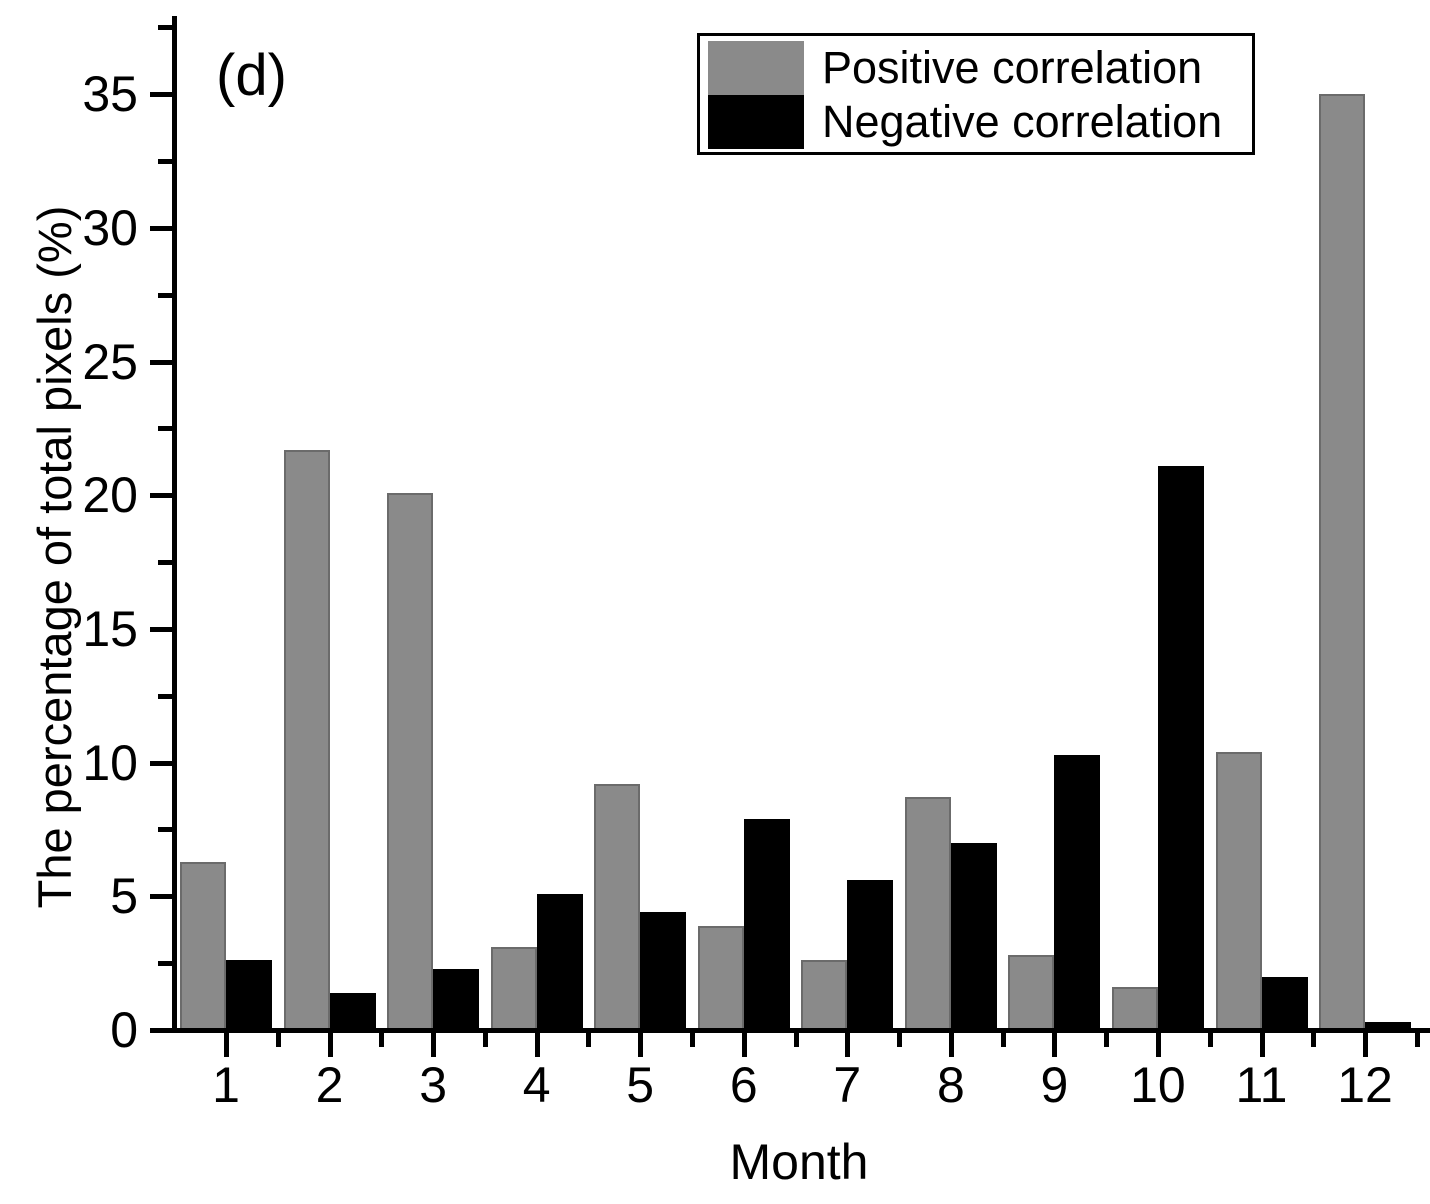  What do you see at coordinates (251, 75) in the screenshot?
I see `panel-label: (d)` at bounding box center [251, 75].